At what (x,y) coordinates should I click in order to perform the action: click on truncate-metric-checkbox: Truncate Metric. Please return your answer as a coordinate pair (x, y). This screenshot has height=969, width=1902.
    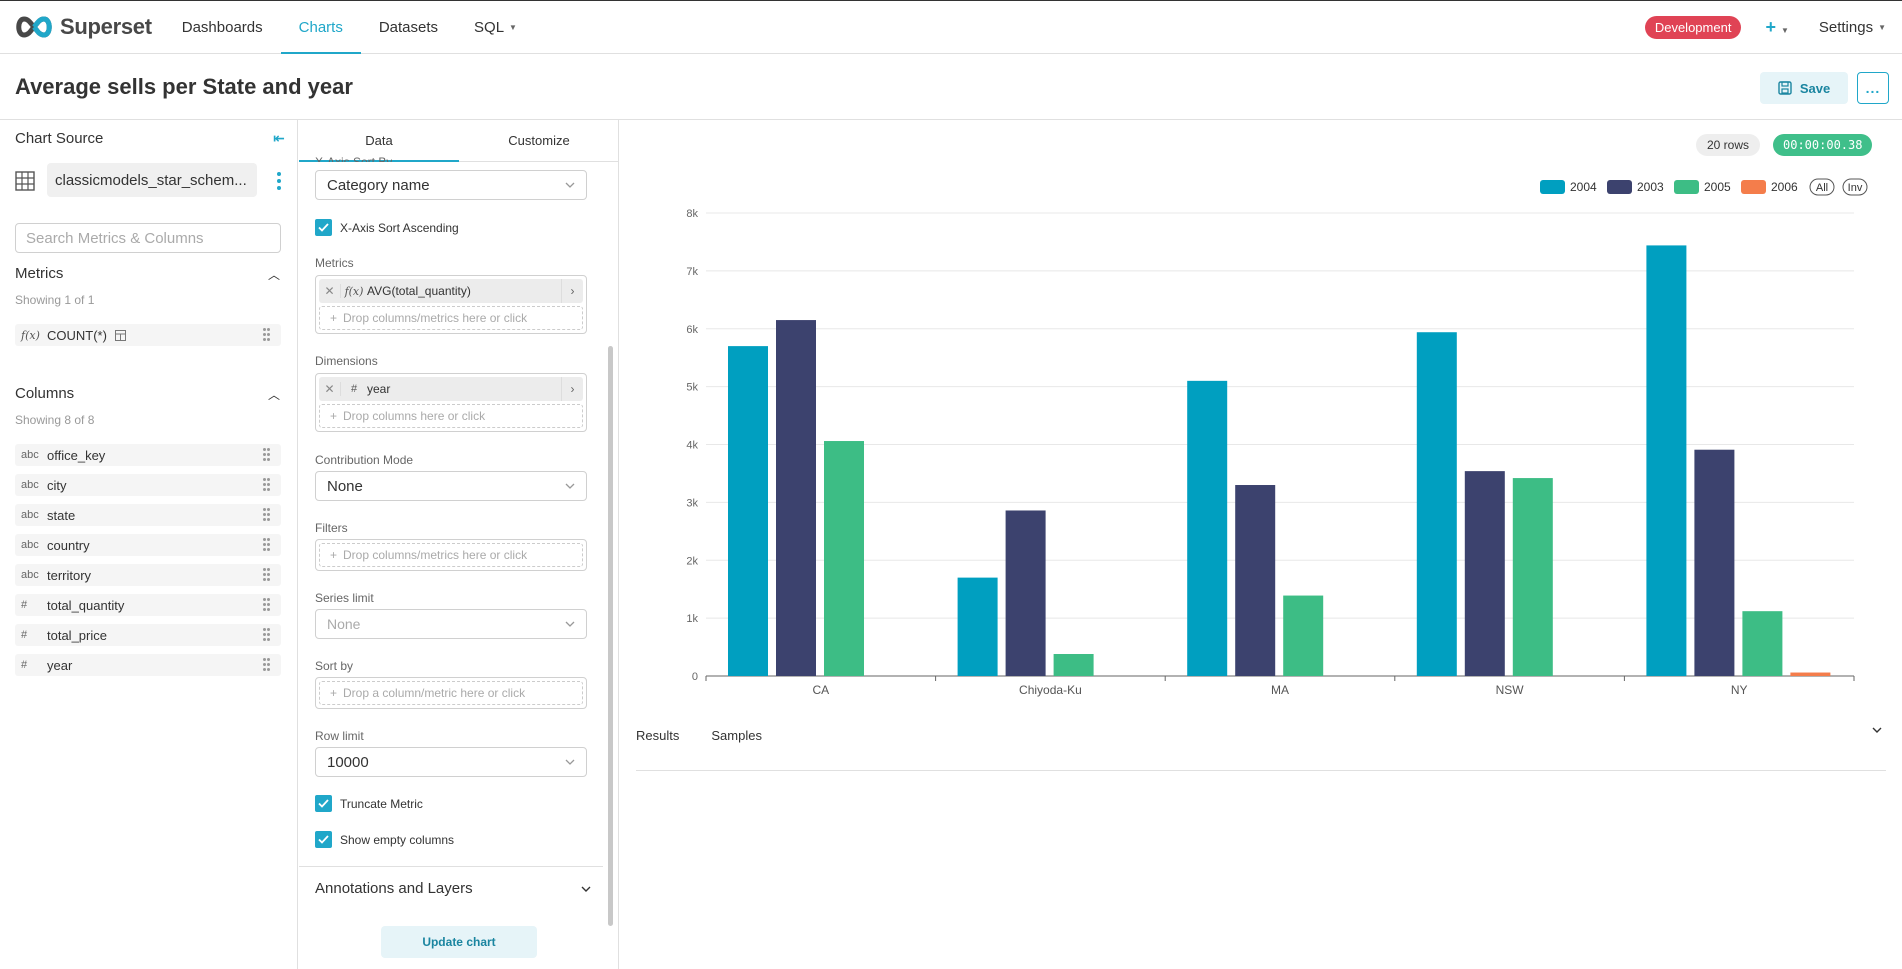
    Looking at the image, I should click on (369, 803).